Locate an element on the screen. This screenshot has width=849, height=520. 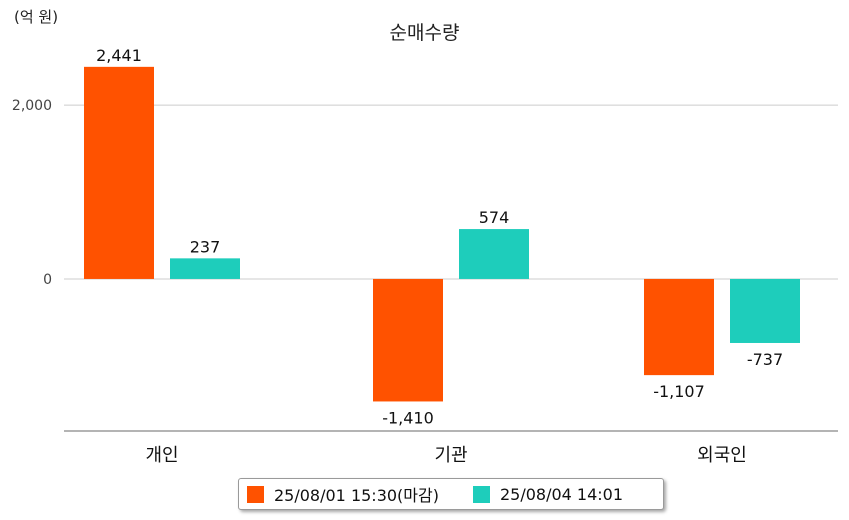
unit-label: (억 원) is located at coordinates (36, 17).